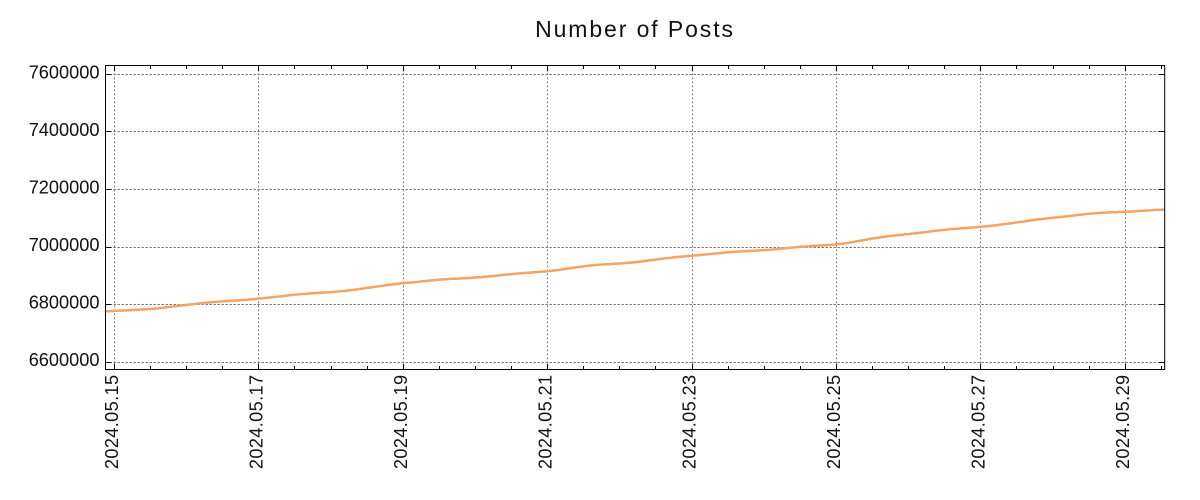 This screenshot has width=1200, height=500. What do you see at coordinates (635, 29) in the screenshot?
I see `svg-text: Number of Posts` at bounding box center [635, 29].